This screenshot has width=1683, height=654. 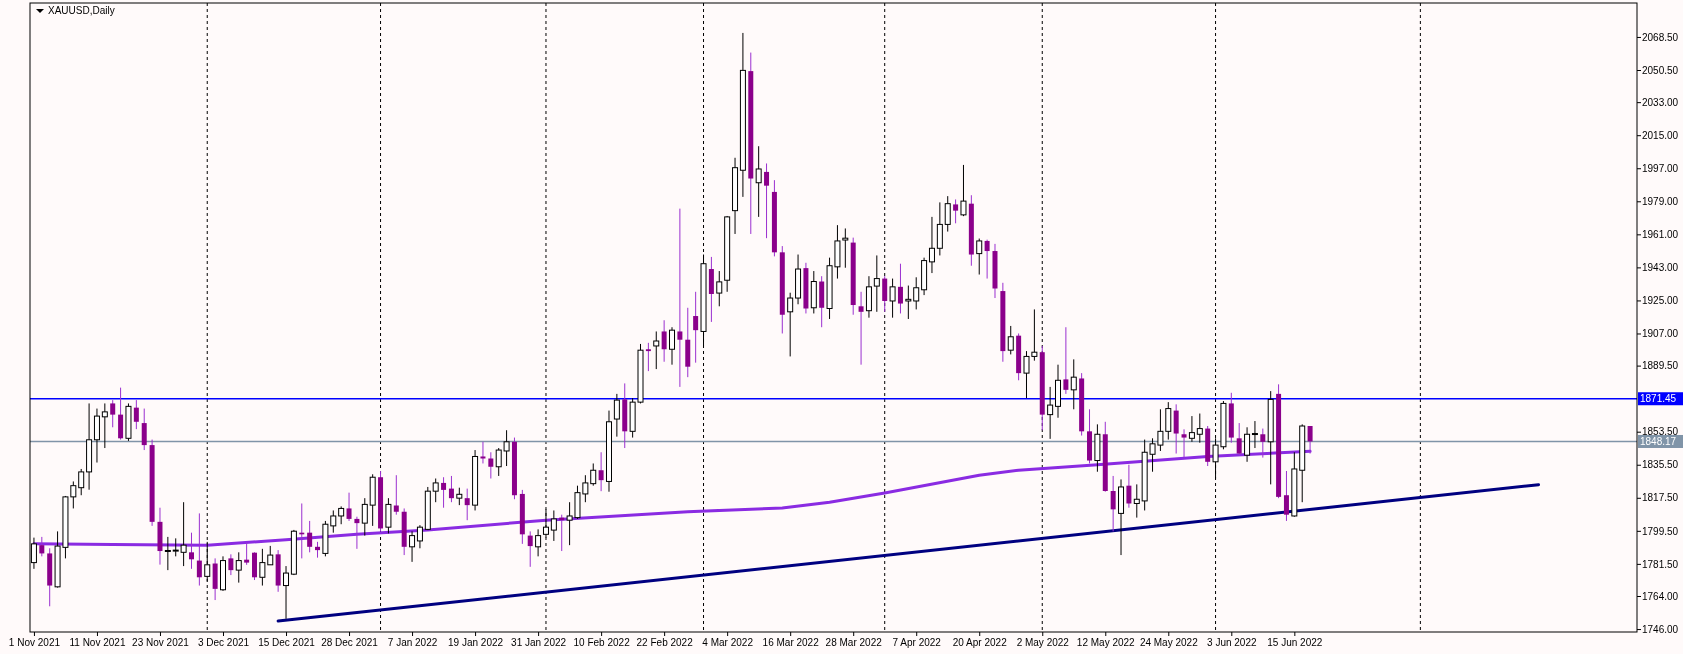 What do you see at coordinates (1660, 168) in the screenshot?
I see `y-tick-label: 1997.00` at bounding box center [1660, 168].